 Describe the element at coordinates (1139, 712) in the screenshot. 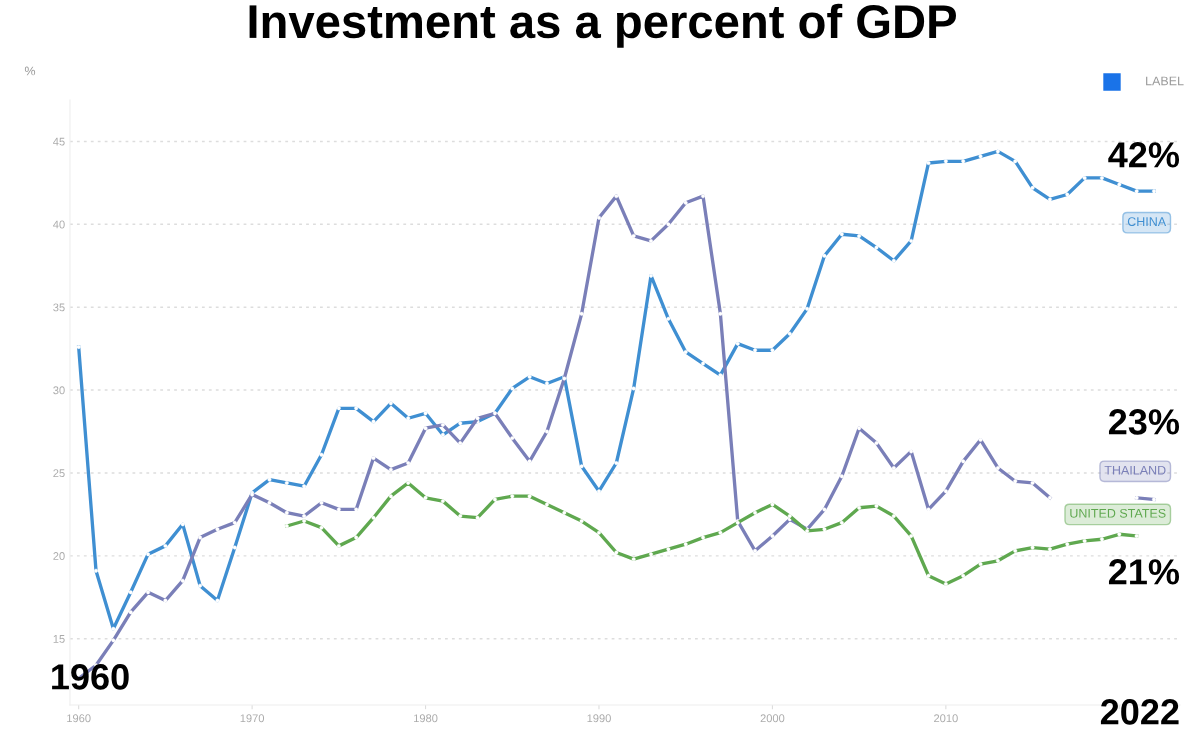

I see `annotation: 2022` at that location.